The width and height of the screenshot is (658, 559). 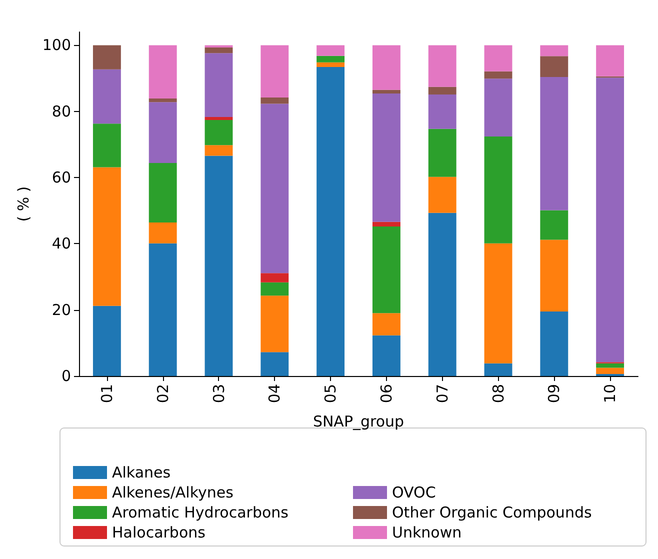 What do you see at coordinates (386, 394) in the screenshot?
I see `x-tick-label: 06` at bounding box center [386, 394].